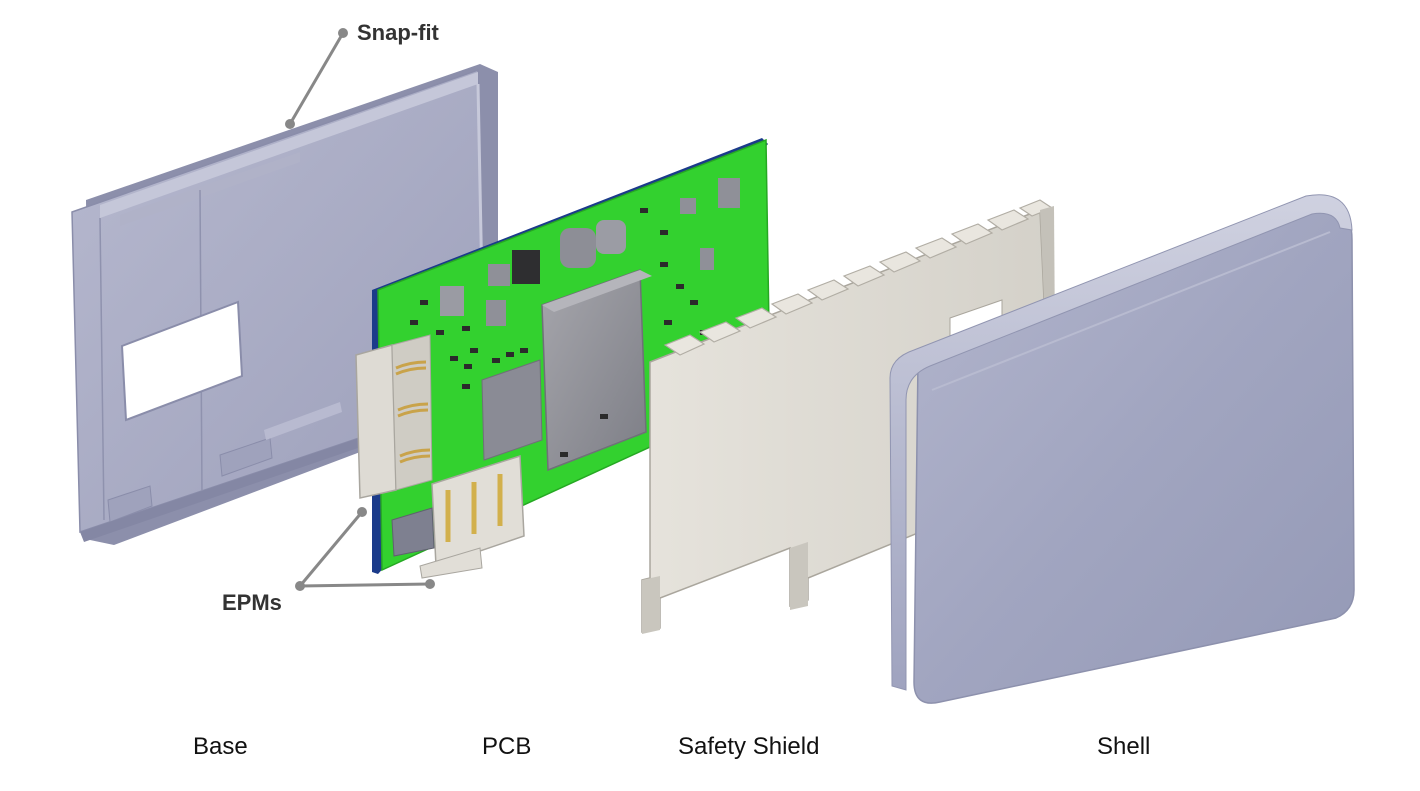  What do you see at coordinates (300, 586) in the screenshot?
I see `epms-dot-start` at bounding box center [300, 586].